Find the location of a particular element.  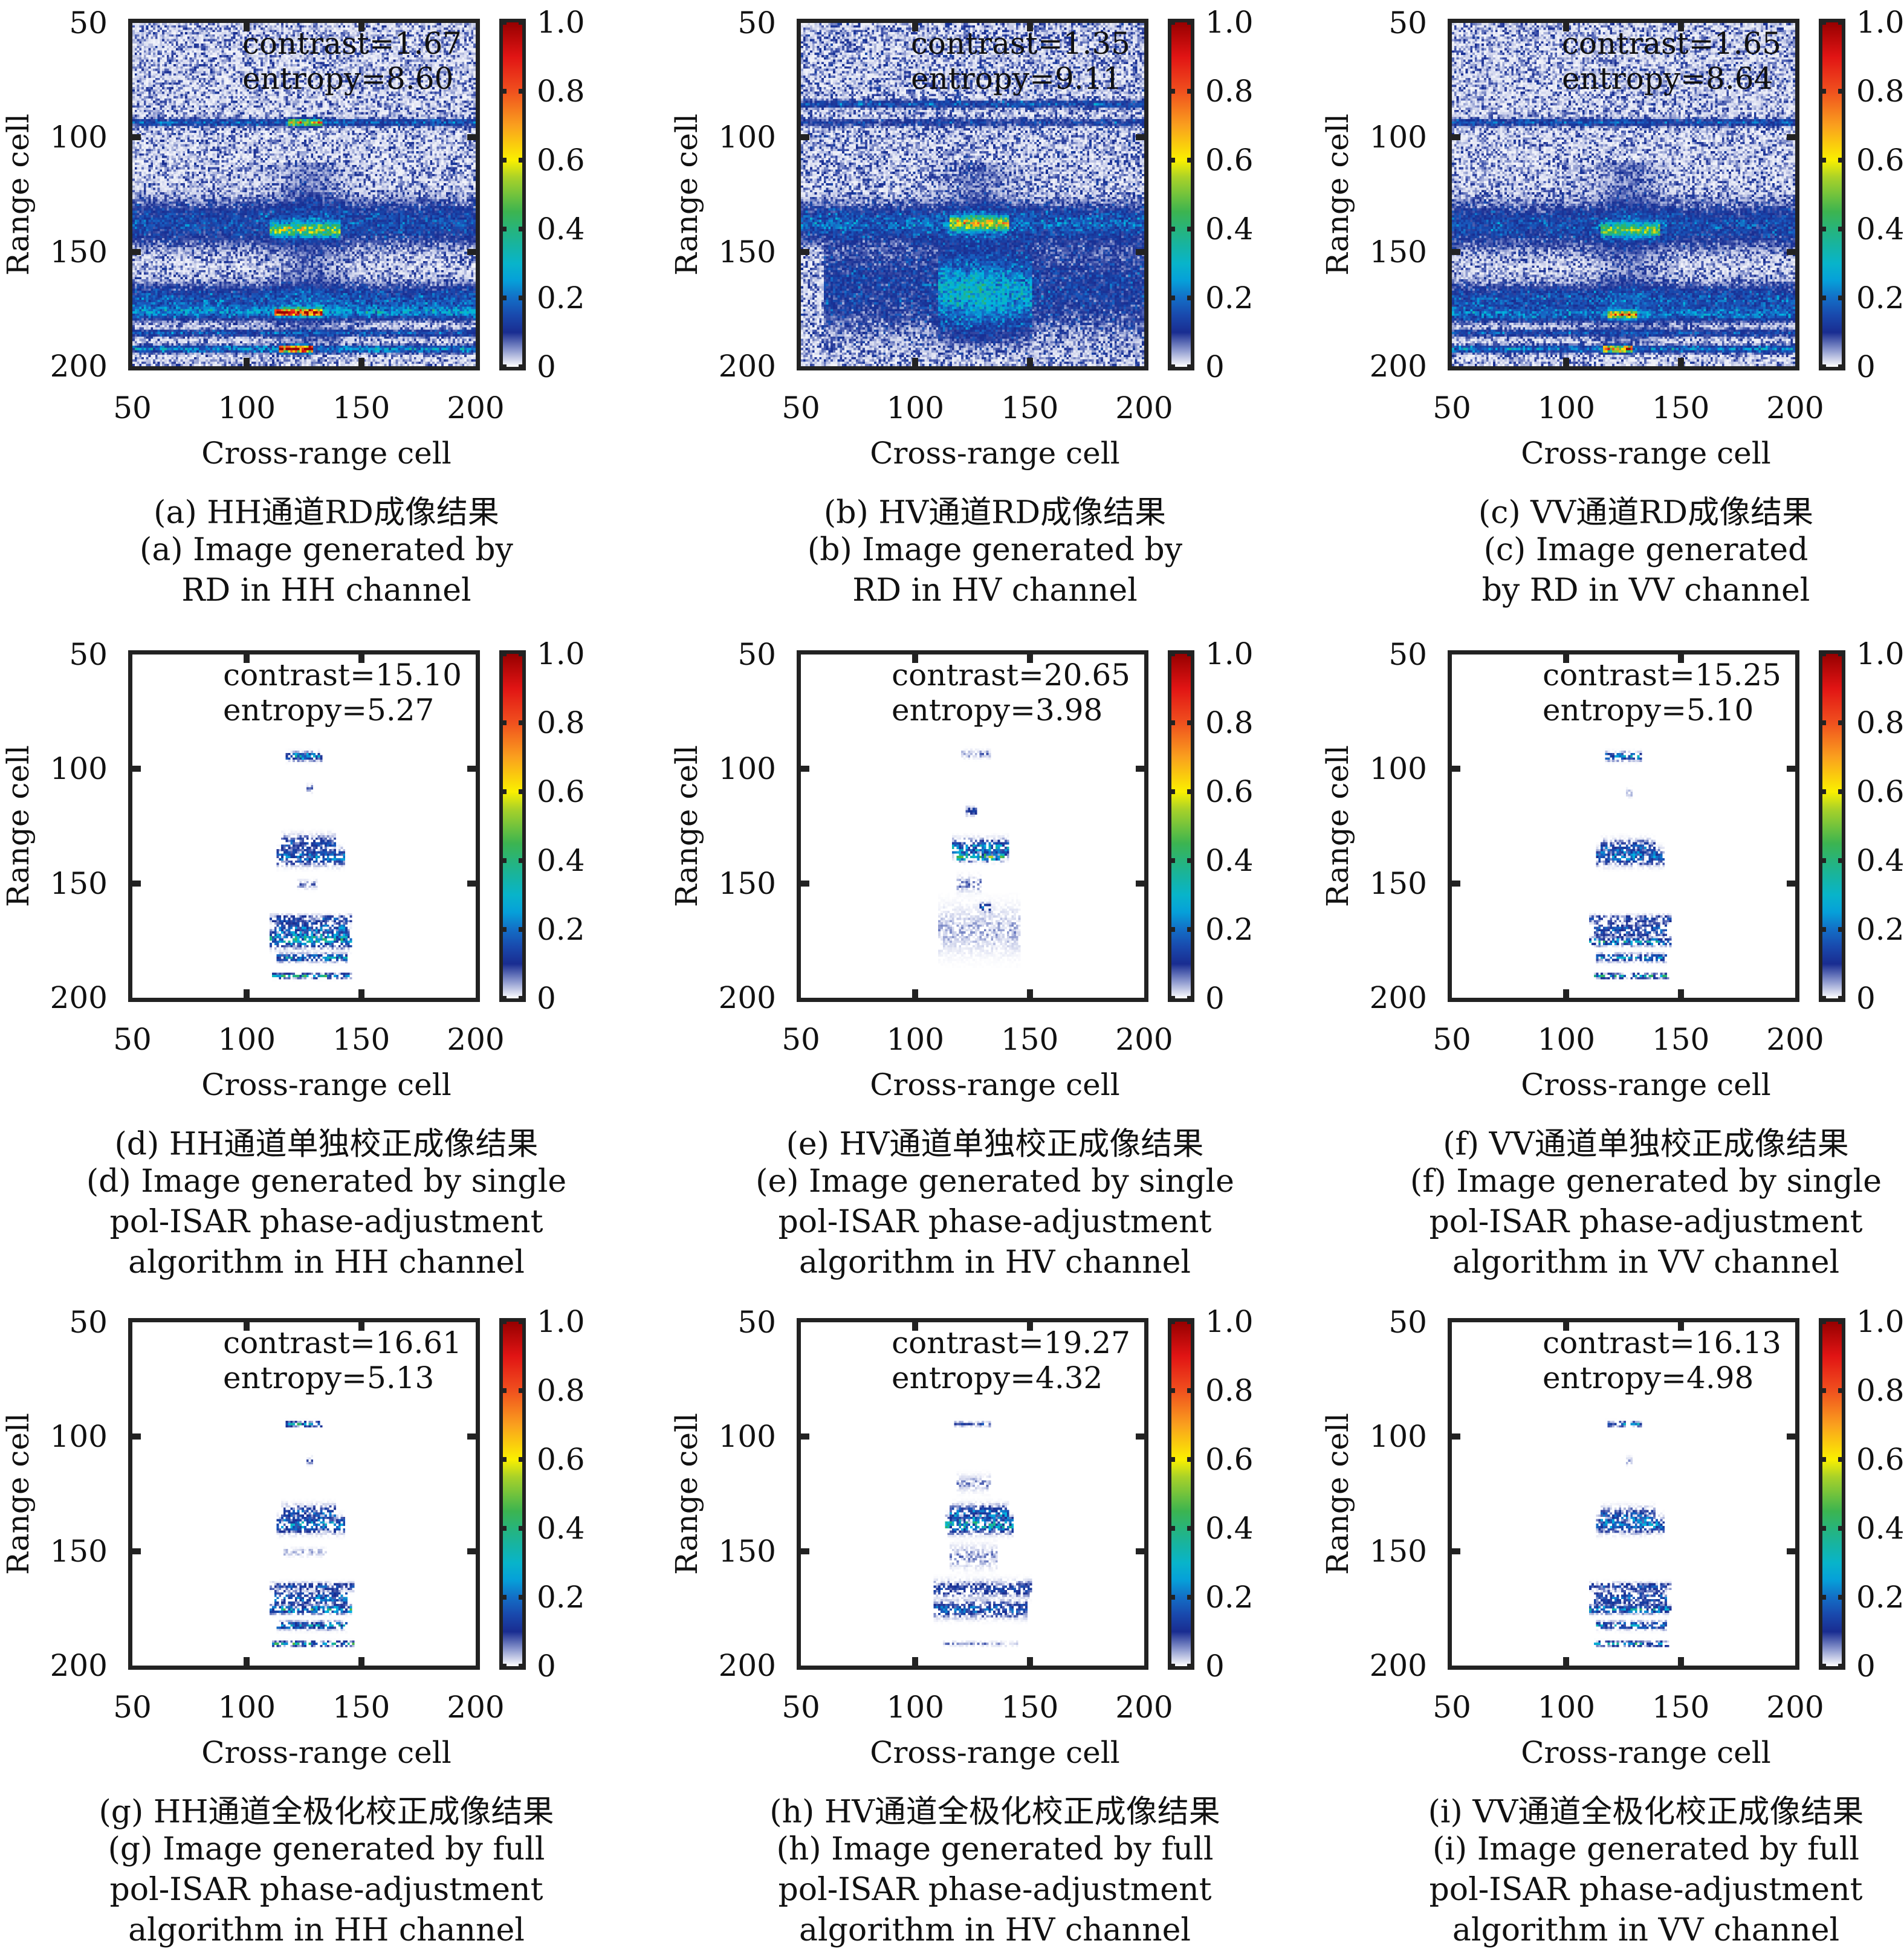

caption-line: (i) Image generated by full is located at coordinates (1646, 1849).